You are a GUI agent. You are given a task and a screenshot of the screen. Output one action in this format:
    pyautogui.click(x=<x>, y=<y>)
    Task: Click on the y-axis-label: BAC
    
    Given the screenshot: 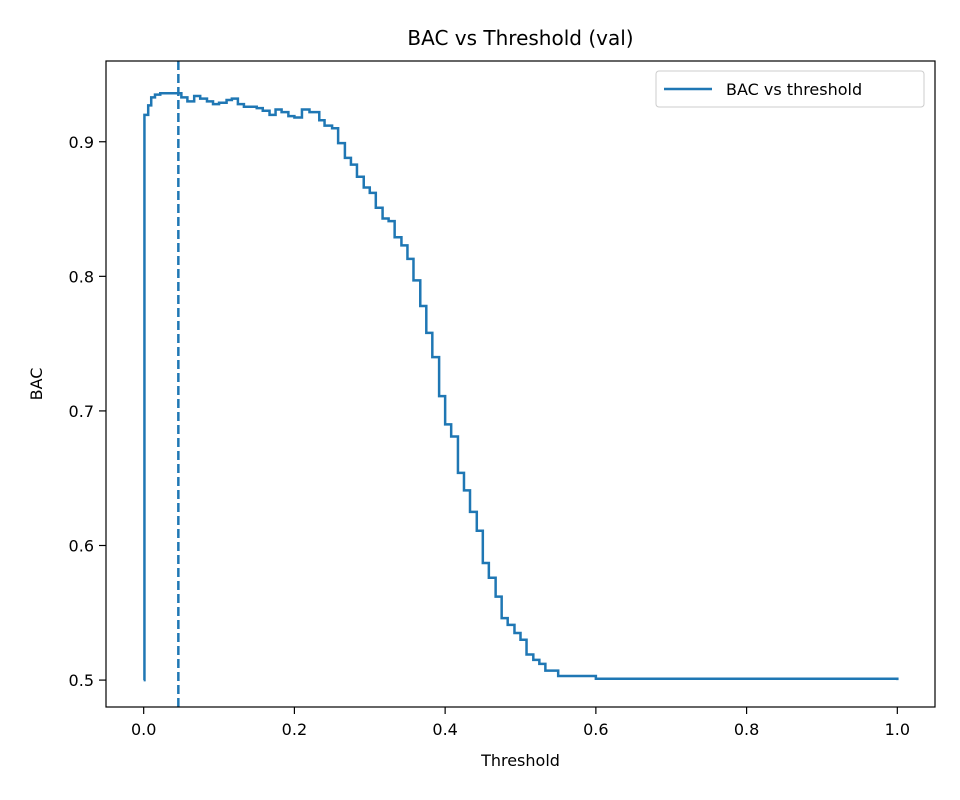 What is the action you would take?
    pyautogui.click(x=36, y=384)
    